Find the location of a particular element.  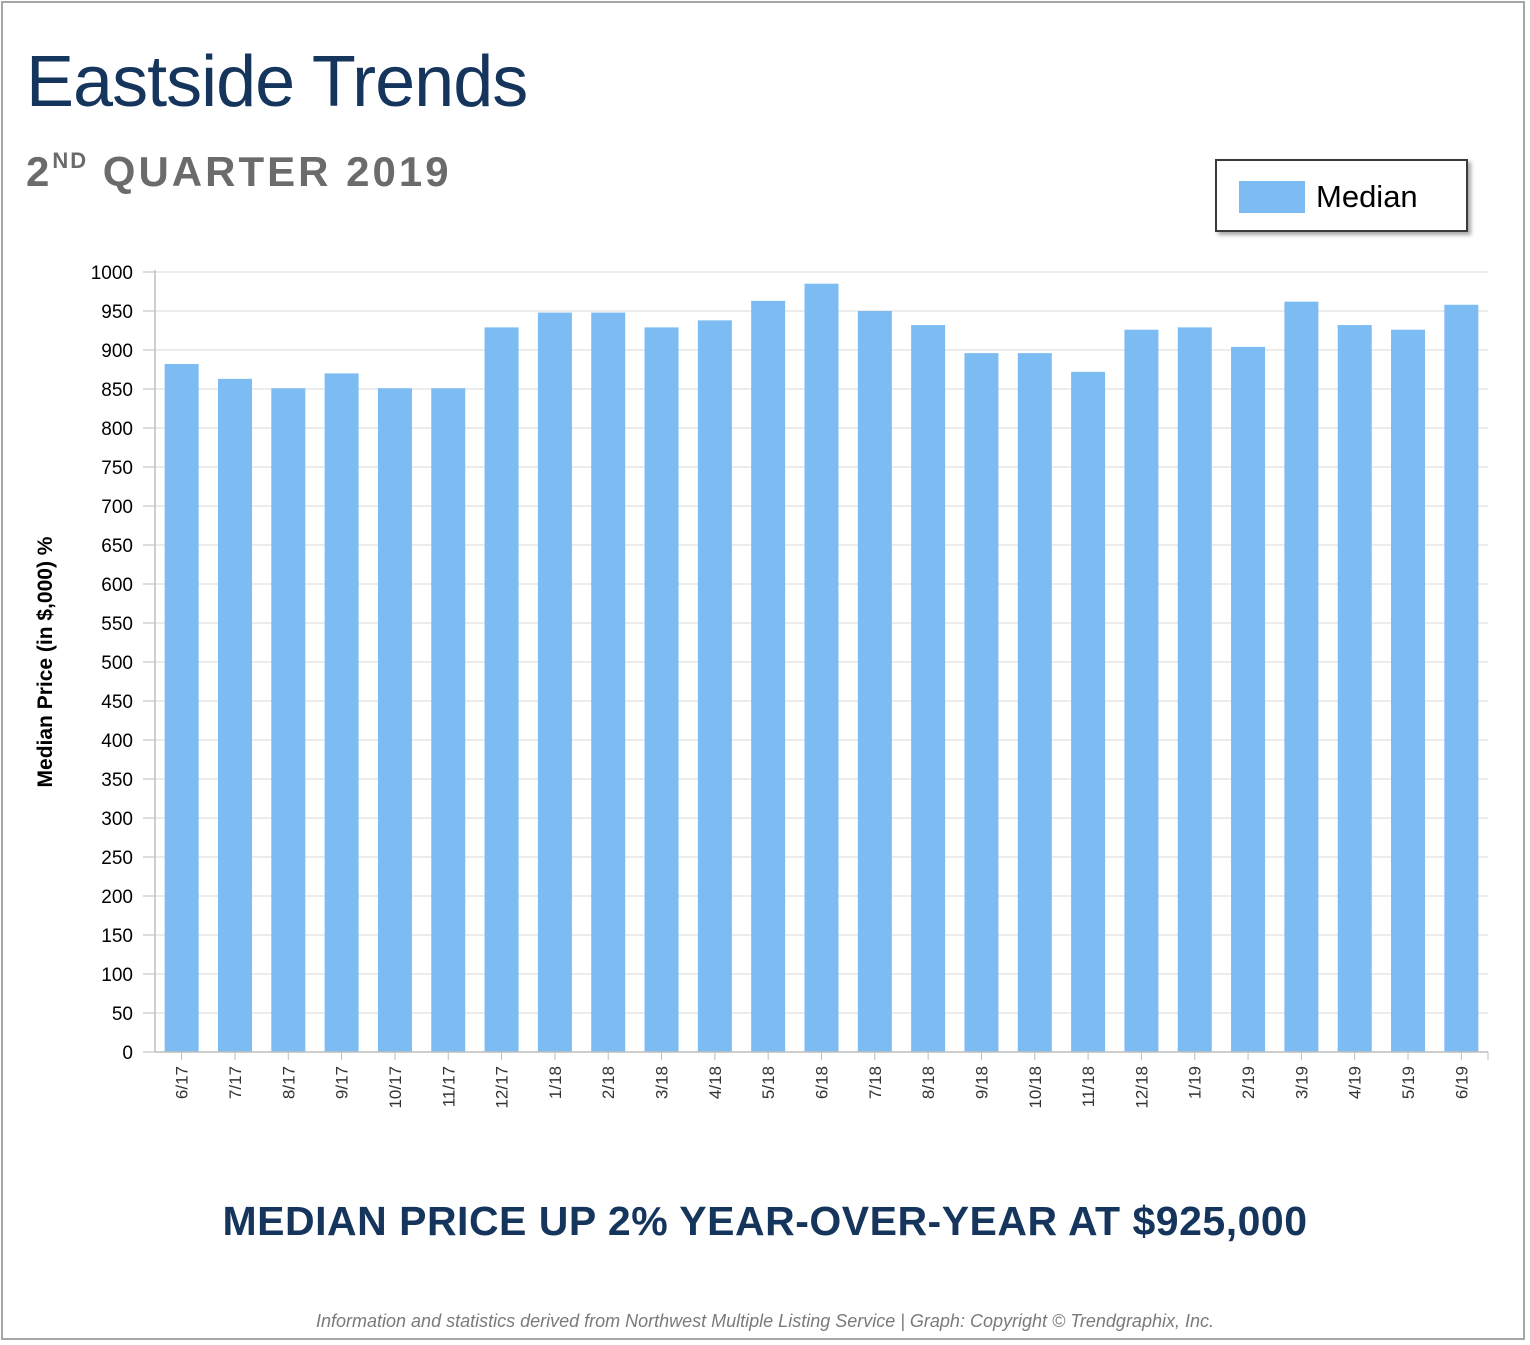

x-tick-label: 3/19 is located at coordinates (1301, 1082).